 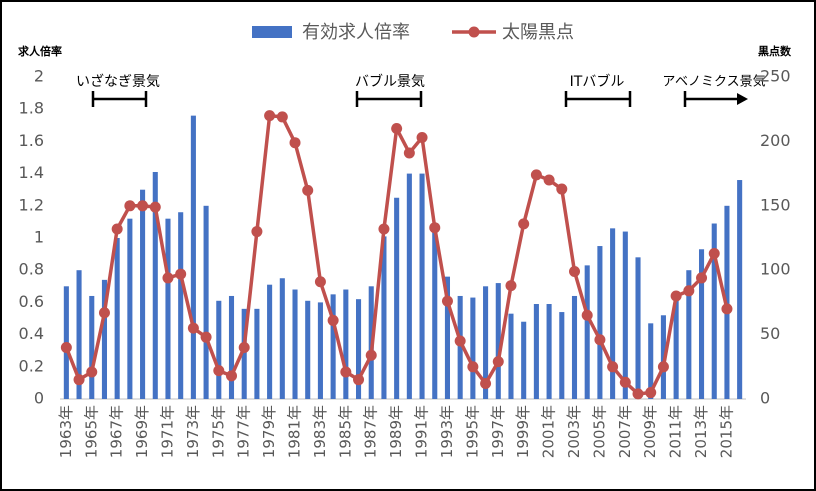 I want to click on x-tick-label: 1983年, so click(x=320, y=431).